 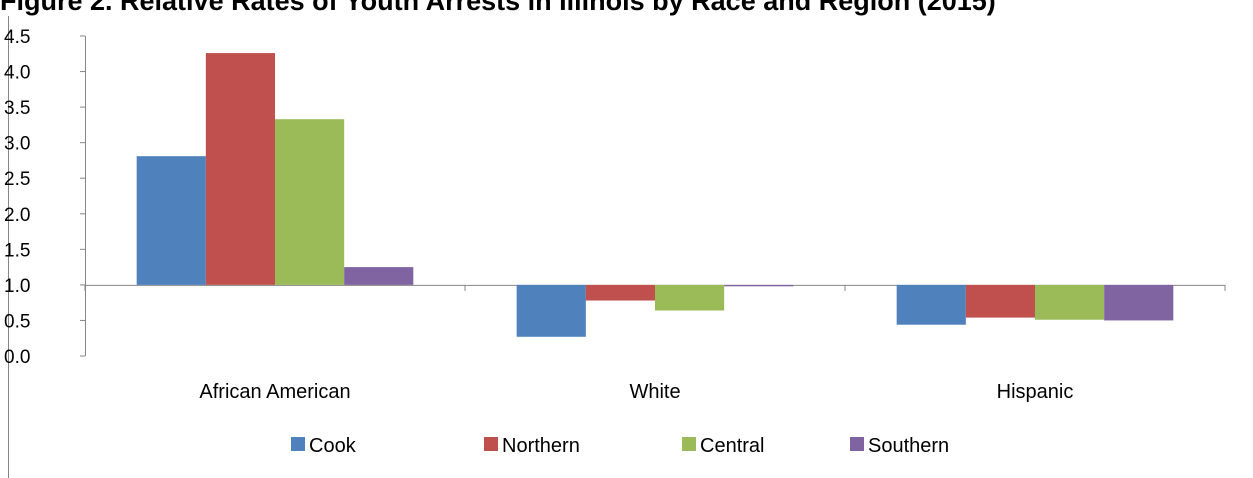 What do you see at coordinates (931, 304) in the screenshot?
I see `bar-cook-hispanic` at bounding box center [931, 304].